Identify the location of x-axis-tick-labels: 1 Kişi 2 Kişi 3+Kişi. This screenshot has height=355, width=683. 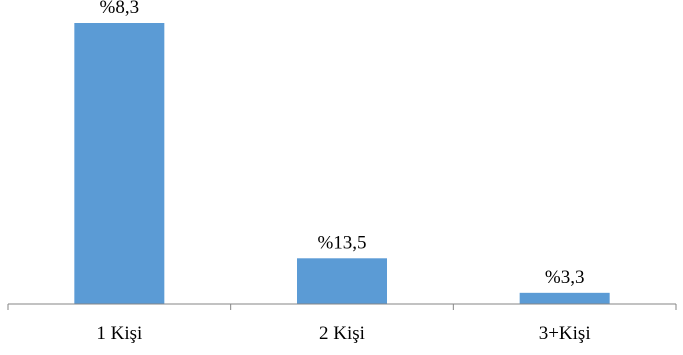
(343, 333).